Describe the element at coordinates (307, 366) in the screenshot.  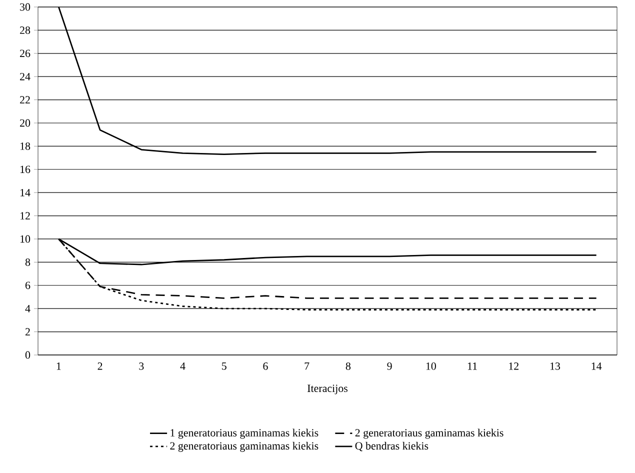
I see `x-tick-label: 7` at that location.